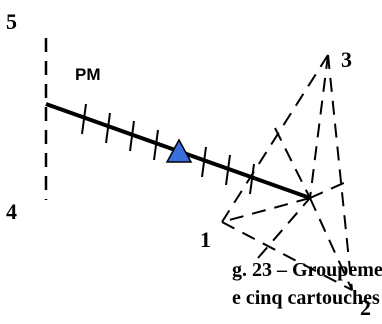  I want to click on dash-segment-center-right, so click(328, 190).